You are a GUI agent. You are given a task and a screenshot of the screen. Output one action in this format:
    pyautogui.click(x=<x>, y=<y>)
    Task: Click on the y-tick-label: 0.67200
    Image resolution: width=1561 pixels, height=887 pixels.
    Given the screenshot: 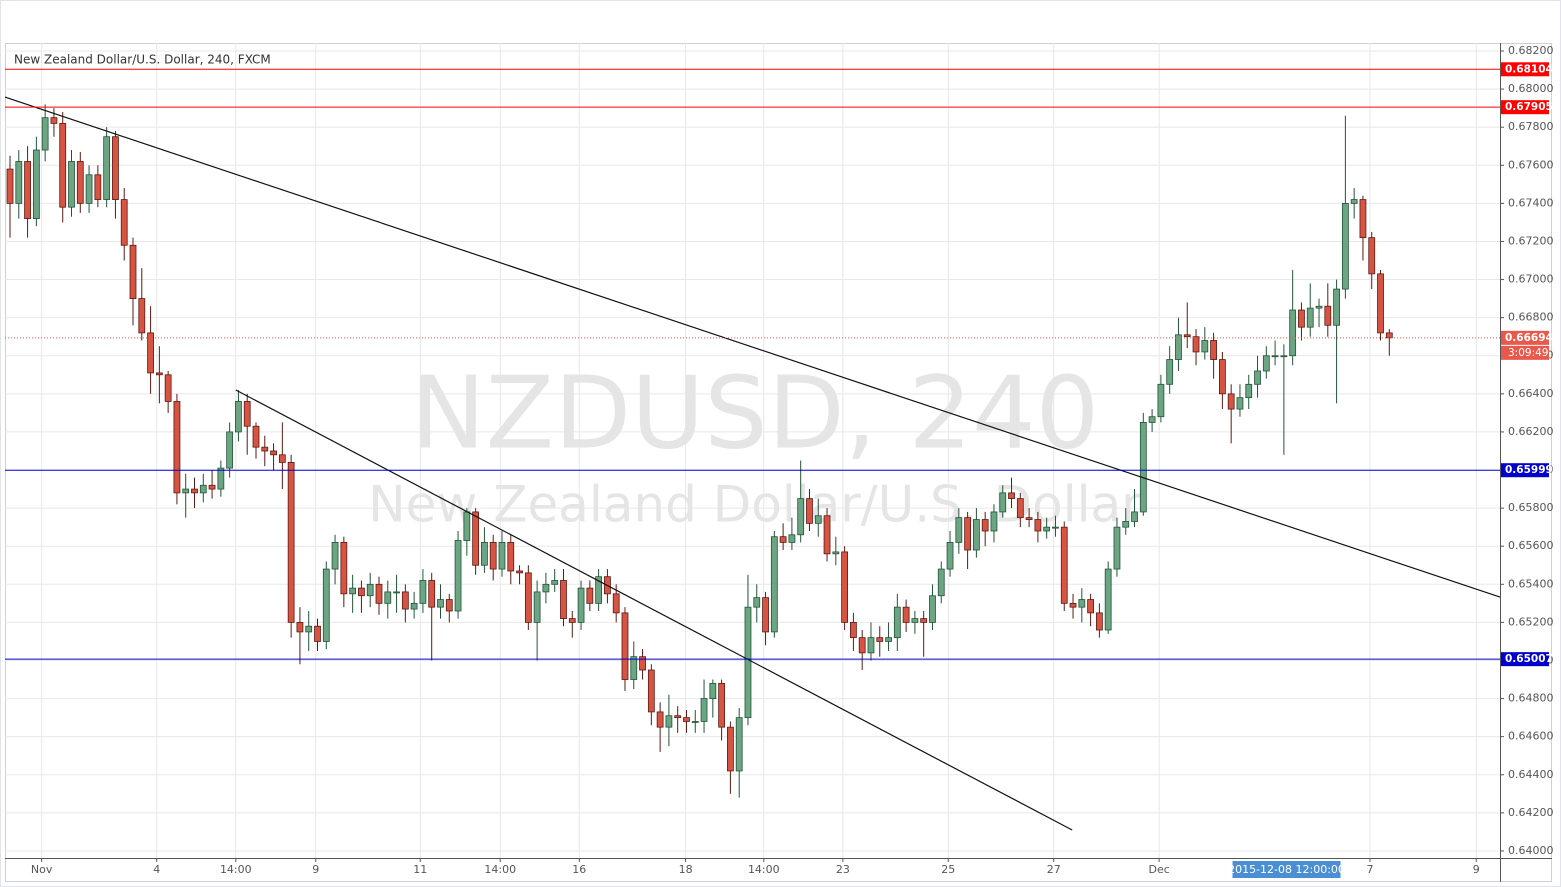 What is the action you would take?
    pyautogui.click(x=1531, y=240)
    